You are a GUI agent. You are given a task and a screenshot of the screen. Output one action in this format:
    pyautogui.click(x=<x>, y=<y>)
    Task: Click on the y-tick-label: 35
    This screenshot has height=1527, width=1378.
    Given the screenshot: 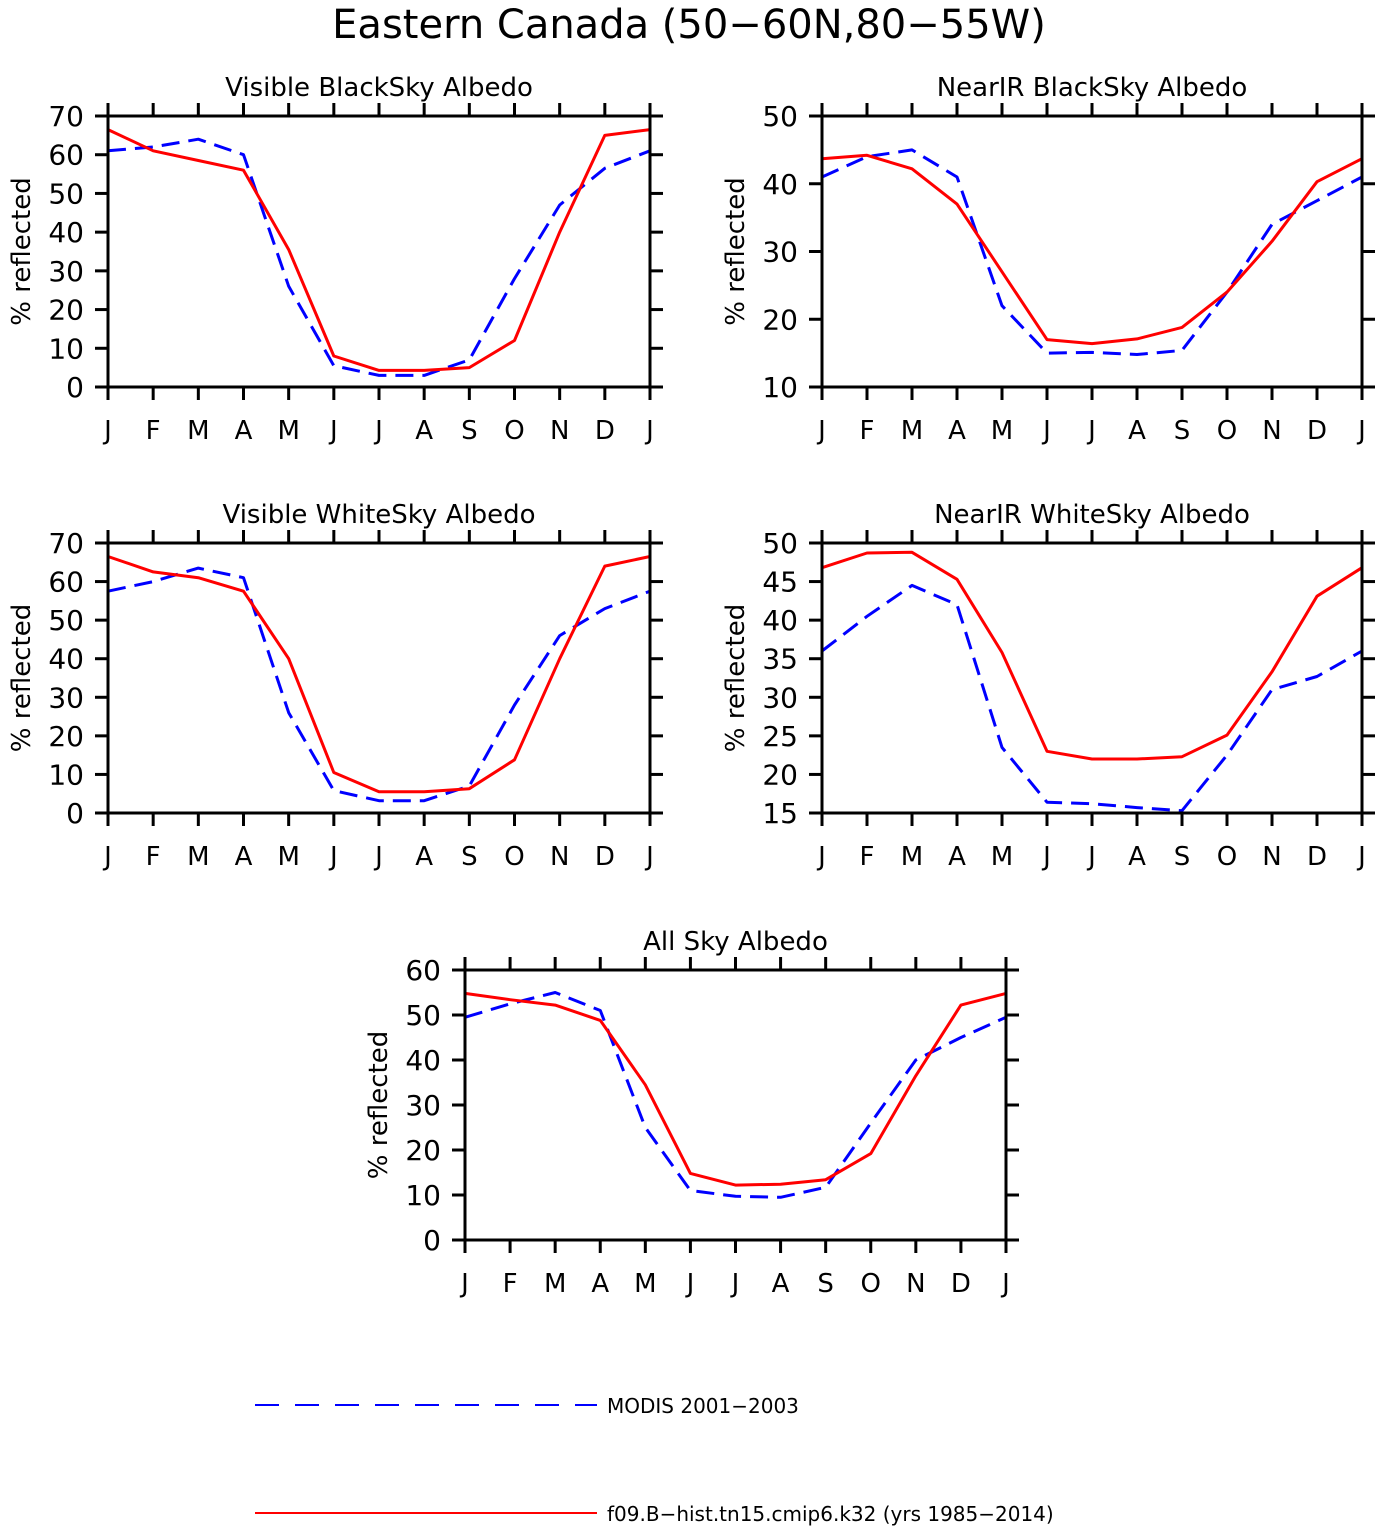 What is the action you would take?
    pyautogui.click(x=780, y=659)
    